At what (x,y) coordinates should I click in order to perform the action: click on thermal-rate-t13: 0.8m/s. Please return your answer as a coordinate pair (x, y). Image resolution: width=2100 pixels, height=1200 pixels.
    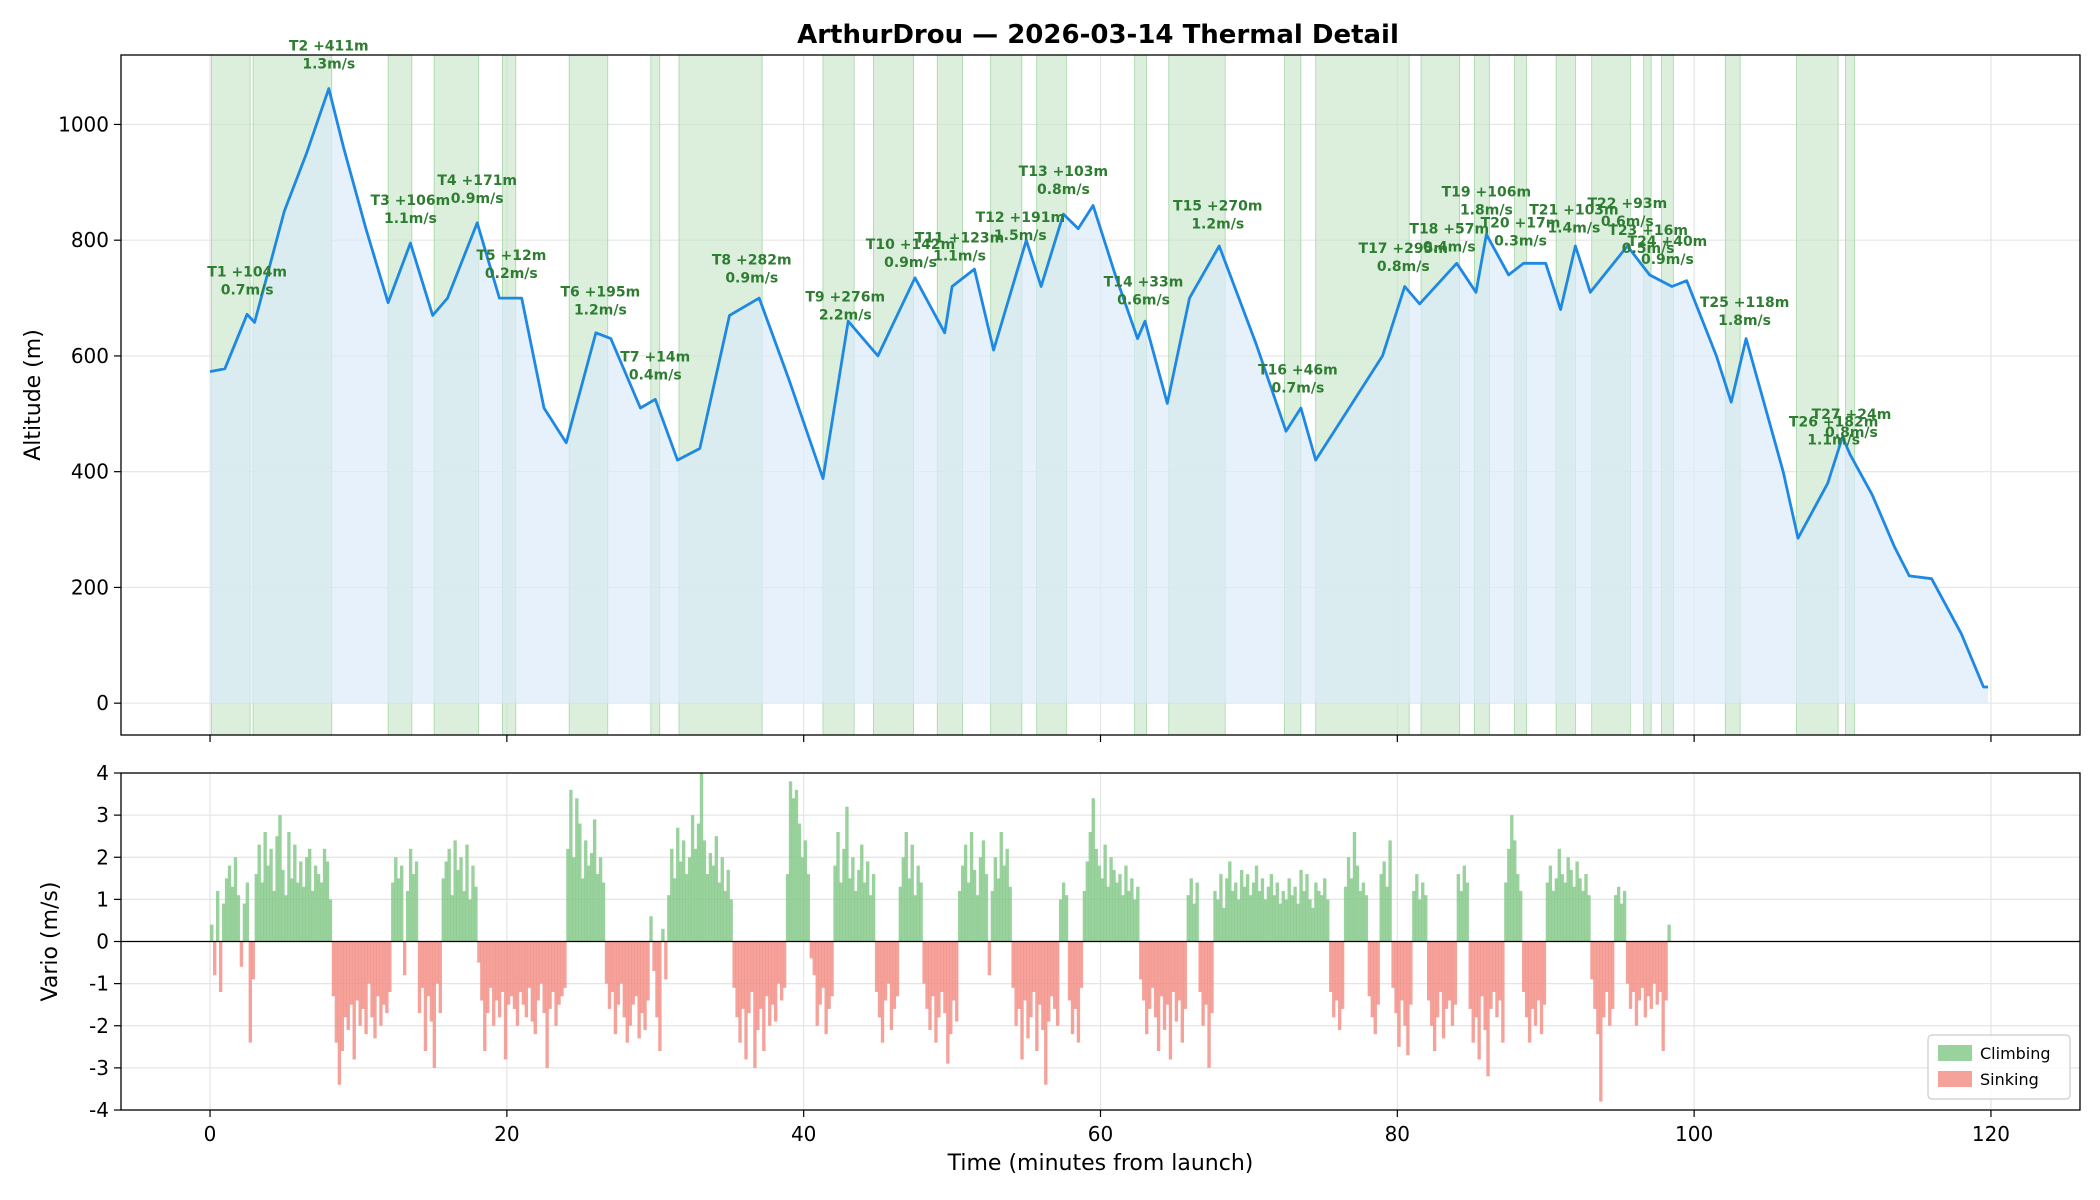
    Looking at the image, I should click on (1063, 190).